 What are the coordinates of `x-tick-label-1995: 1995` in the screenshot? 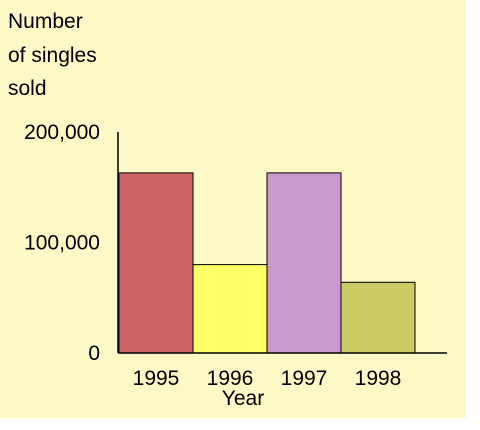 It's located at (156, 378).